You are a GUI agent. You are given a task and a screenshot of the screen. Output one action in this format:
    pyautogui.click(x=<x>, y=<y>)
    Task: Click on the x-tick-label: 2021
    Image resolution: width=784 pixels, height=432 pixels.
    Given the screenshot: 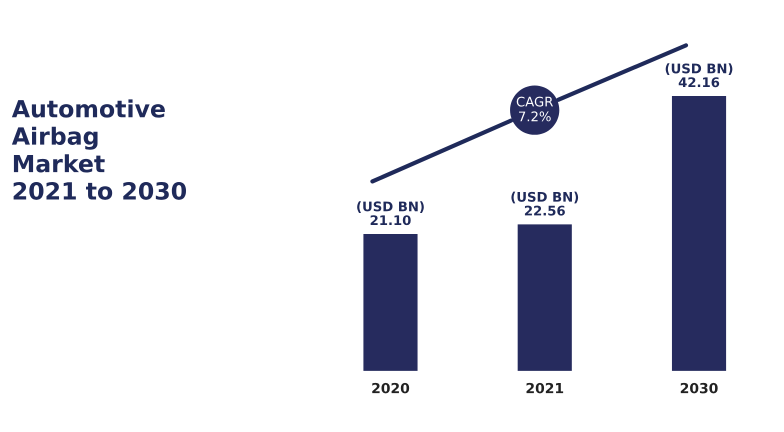 What is the action you would take?
    pyautogui.click(x=545, y=388)
    